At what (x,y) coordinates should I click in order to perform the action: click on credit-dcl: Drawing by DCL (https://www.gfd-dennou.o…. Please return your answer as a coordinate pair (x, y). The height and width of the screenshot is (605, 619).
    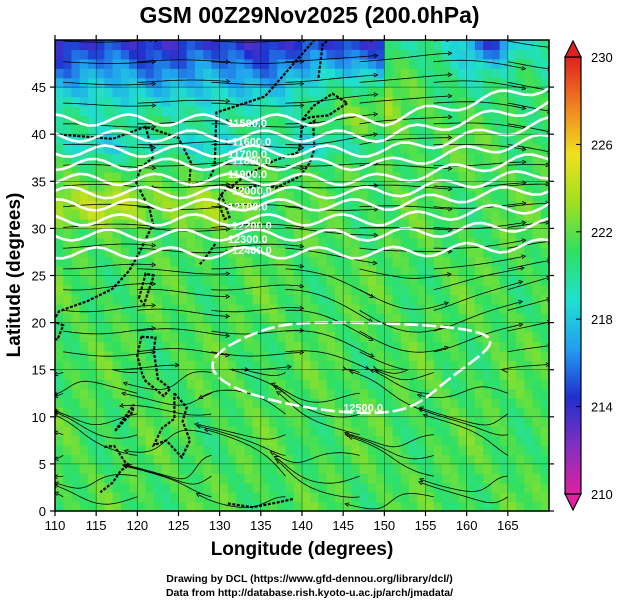
    Looking at the image, I should click on (309, 579).